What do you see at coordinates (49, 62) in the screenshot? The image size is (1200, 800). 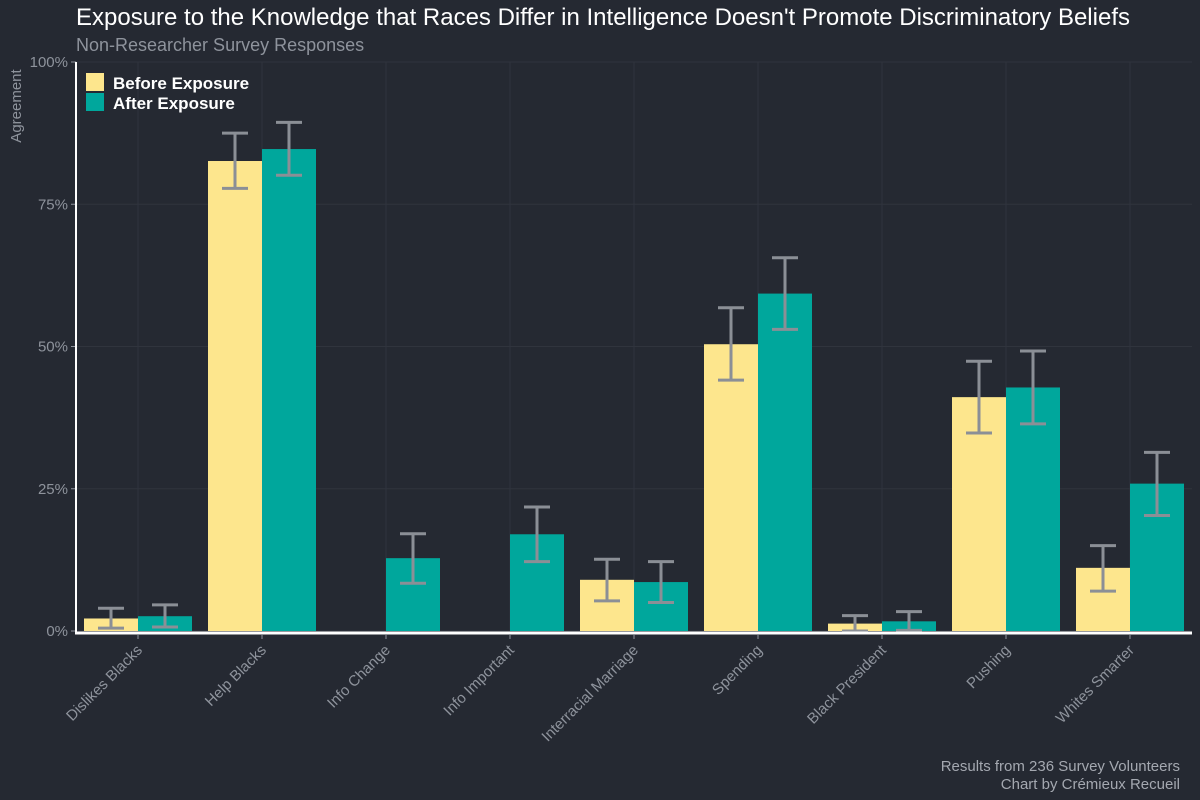 I see `y-tick-label: 100%` at bounding box center [49, 62].